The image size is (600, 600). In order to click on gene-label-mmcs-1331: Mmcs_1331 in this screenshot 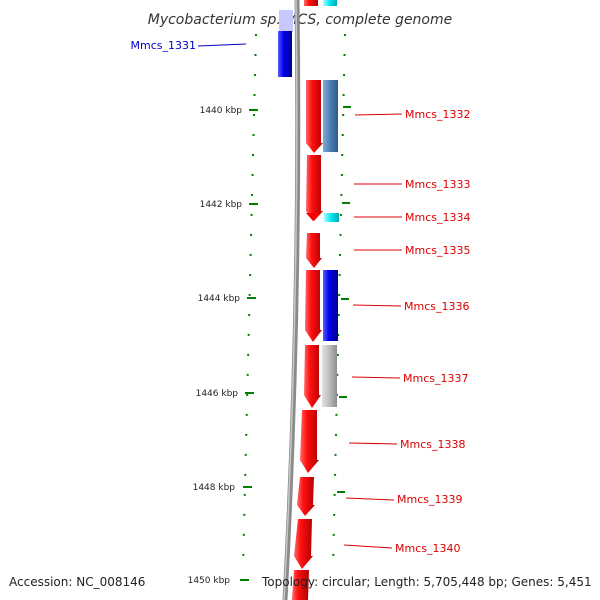, I will do `click(163, 45)`.